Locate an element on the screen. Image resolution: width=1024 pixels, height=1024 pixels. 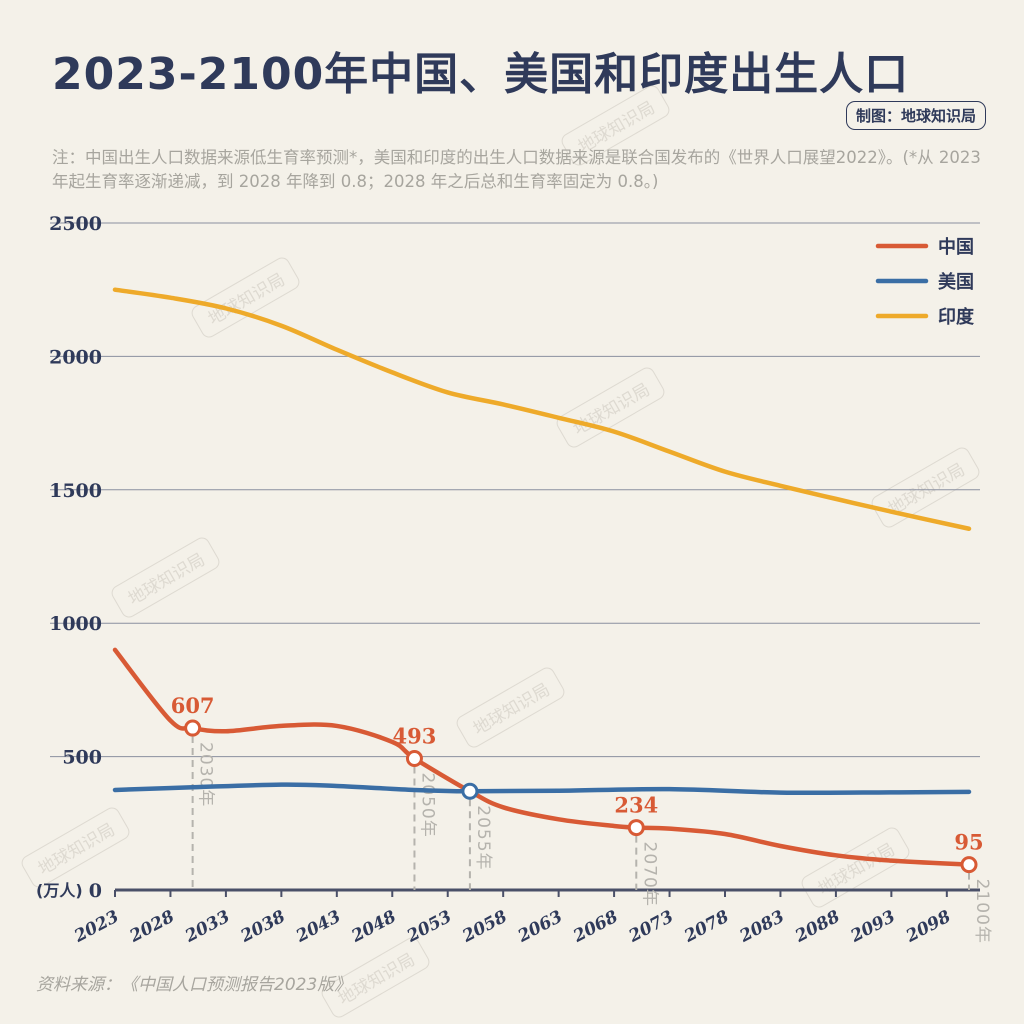
legend-label: 中国 is located at coordinates (956, 247).